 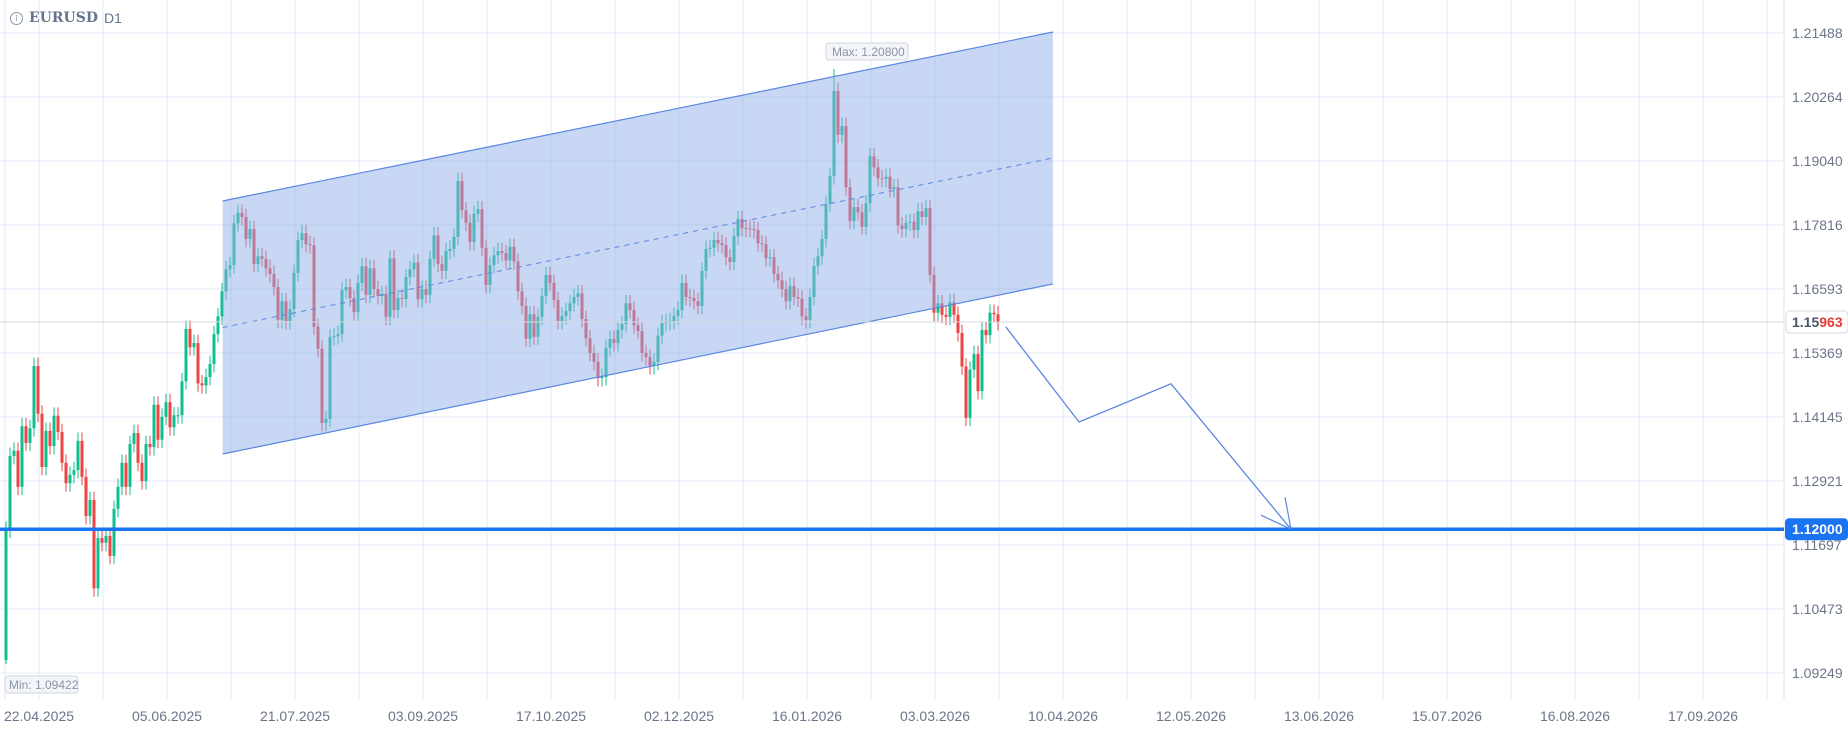 I want to click on price-tick-label: 1.15369, so click(x=1817, y=353).